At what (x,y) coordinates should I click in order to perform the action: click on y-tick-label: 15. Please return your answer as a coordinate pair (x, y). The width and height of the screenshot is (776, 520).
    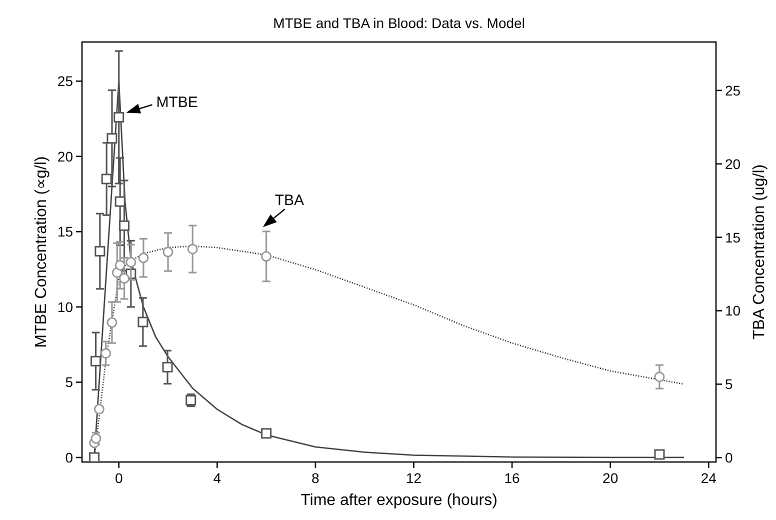
    Looking at the image, I should click on (65, 232).